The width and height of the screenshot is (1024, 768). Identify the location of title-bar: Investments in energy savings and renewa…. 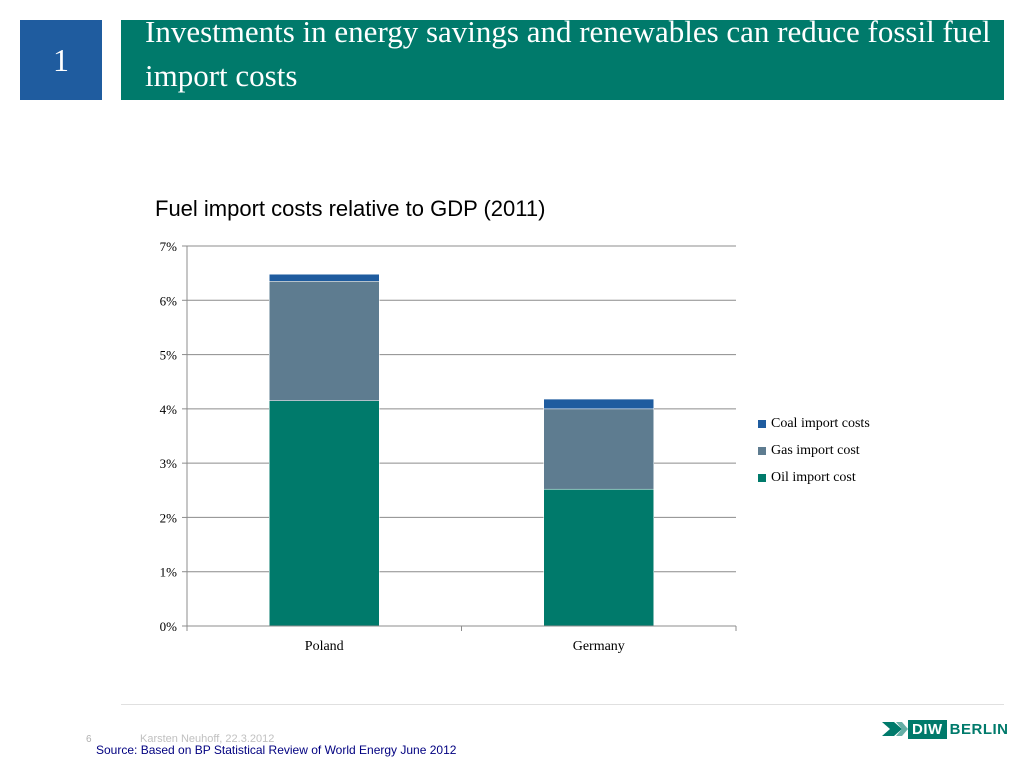
(562, 60).